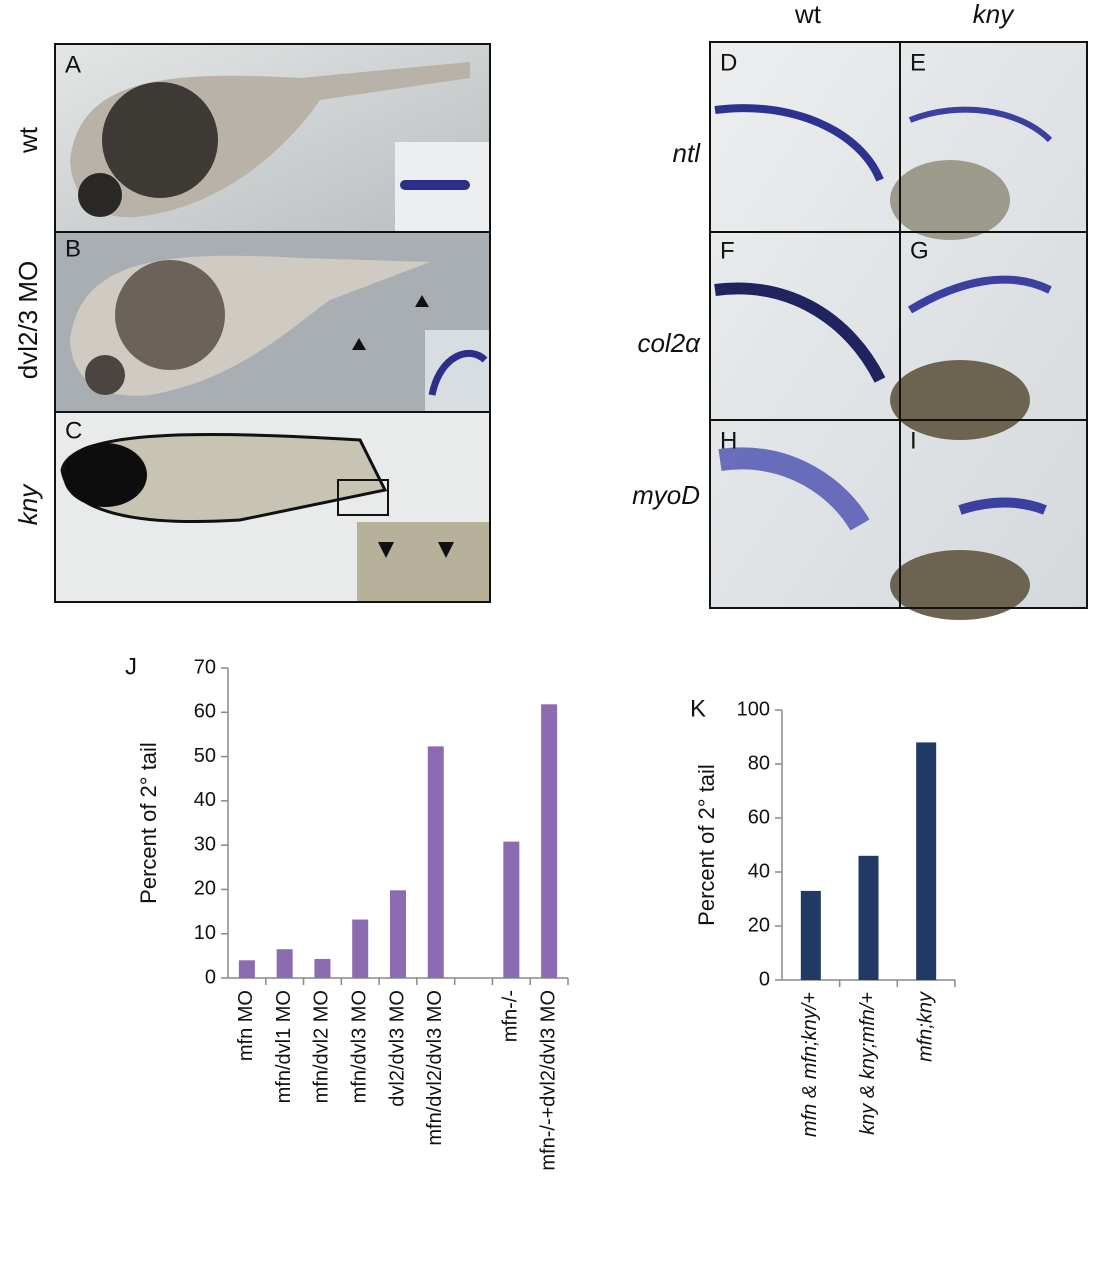  Describe the element at coordinates (73, 248) in the screenshot. I see `panel-label: B` at that location.